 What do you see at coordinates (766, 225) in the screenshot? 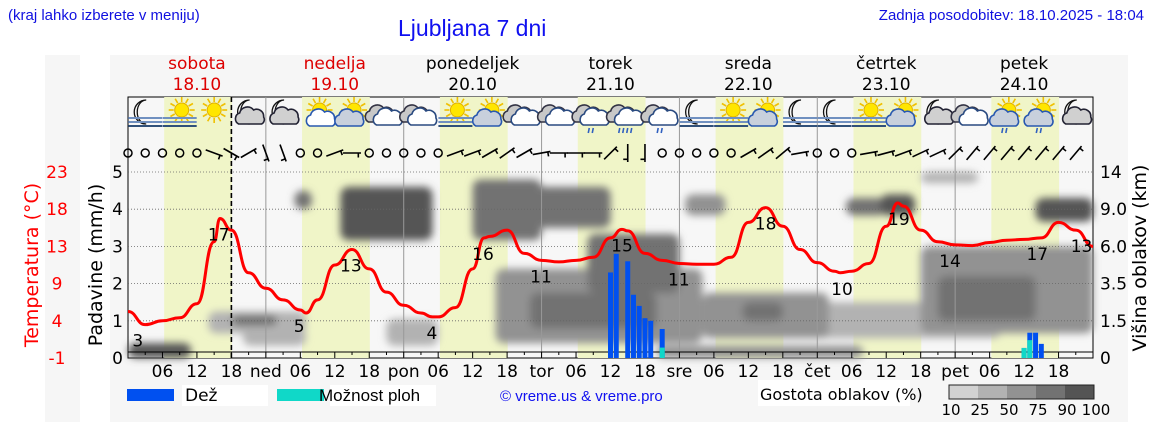
I see `temperature-label: 18` at bounding box center [766, 225].